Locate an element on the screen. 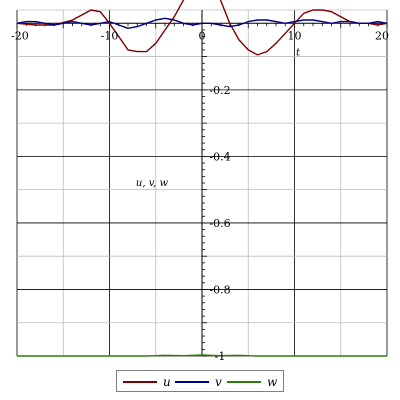 This screenshot has width=400, height=400. legend-swatch-u is located at coordinates (140, 382).